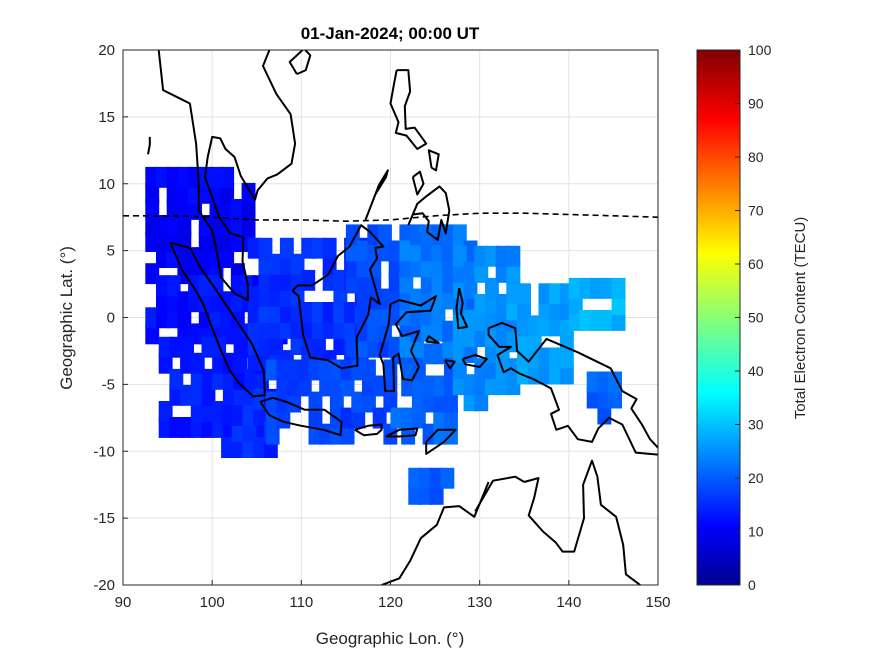 Image resolution: width=875 pixels, height=656 pixels. What do you see at coordinates (301, 602) in the screenshot?
I see `x-tick-label: 110` at bounding box center [301, 602].